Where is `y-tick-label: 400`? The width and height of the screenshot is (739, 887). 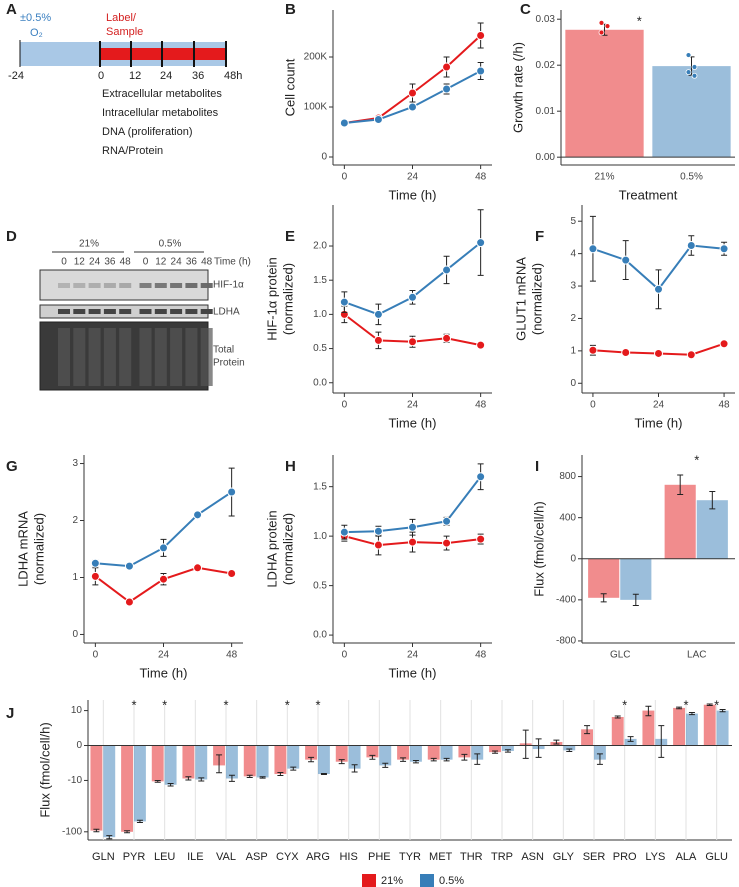 y-tick-label: 400 is located at coordinates (567, 517).